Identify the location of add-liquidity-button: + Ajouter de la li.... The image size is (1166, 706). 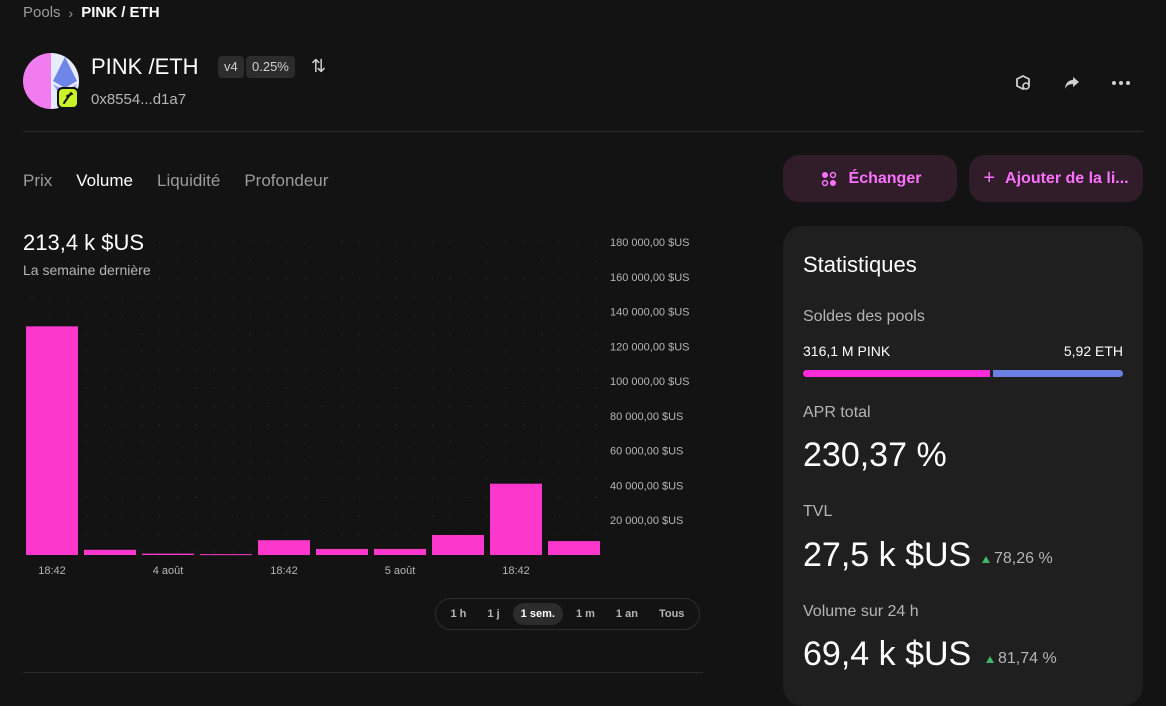
(1056, 178).